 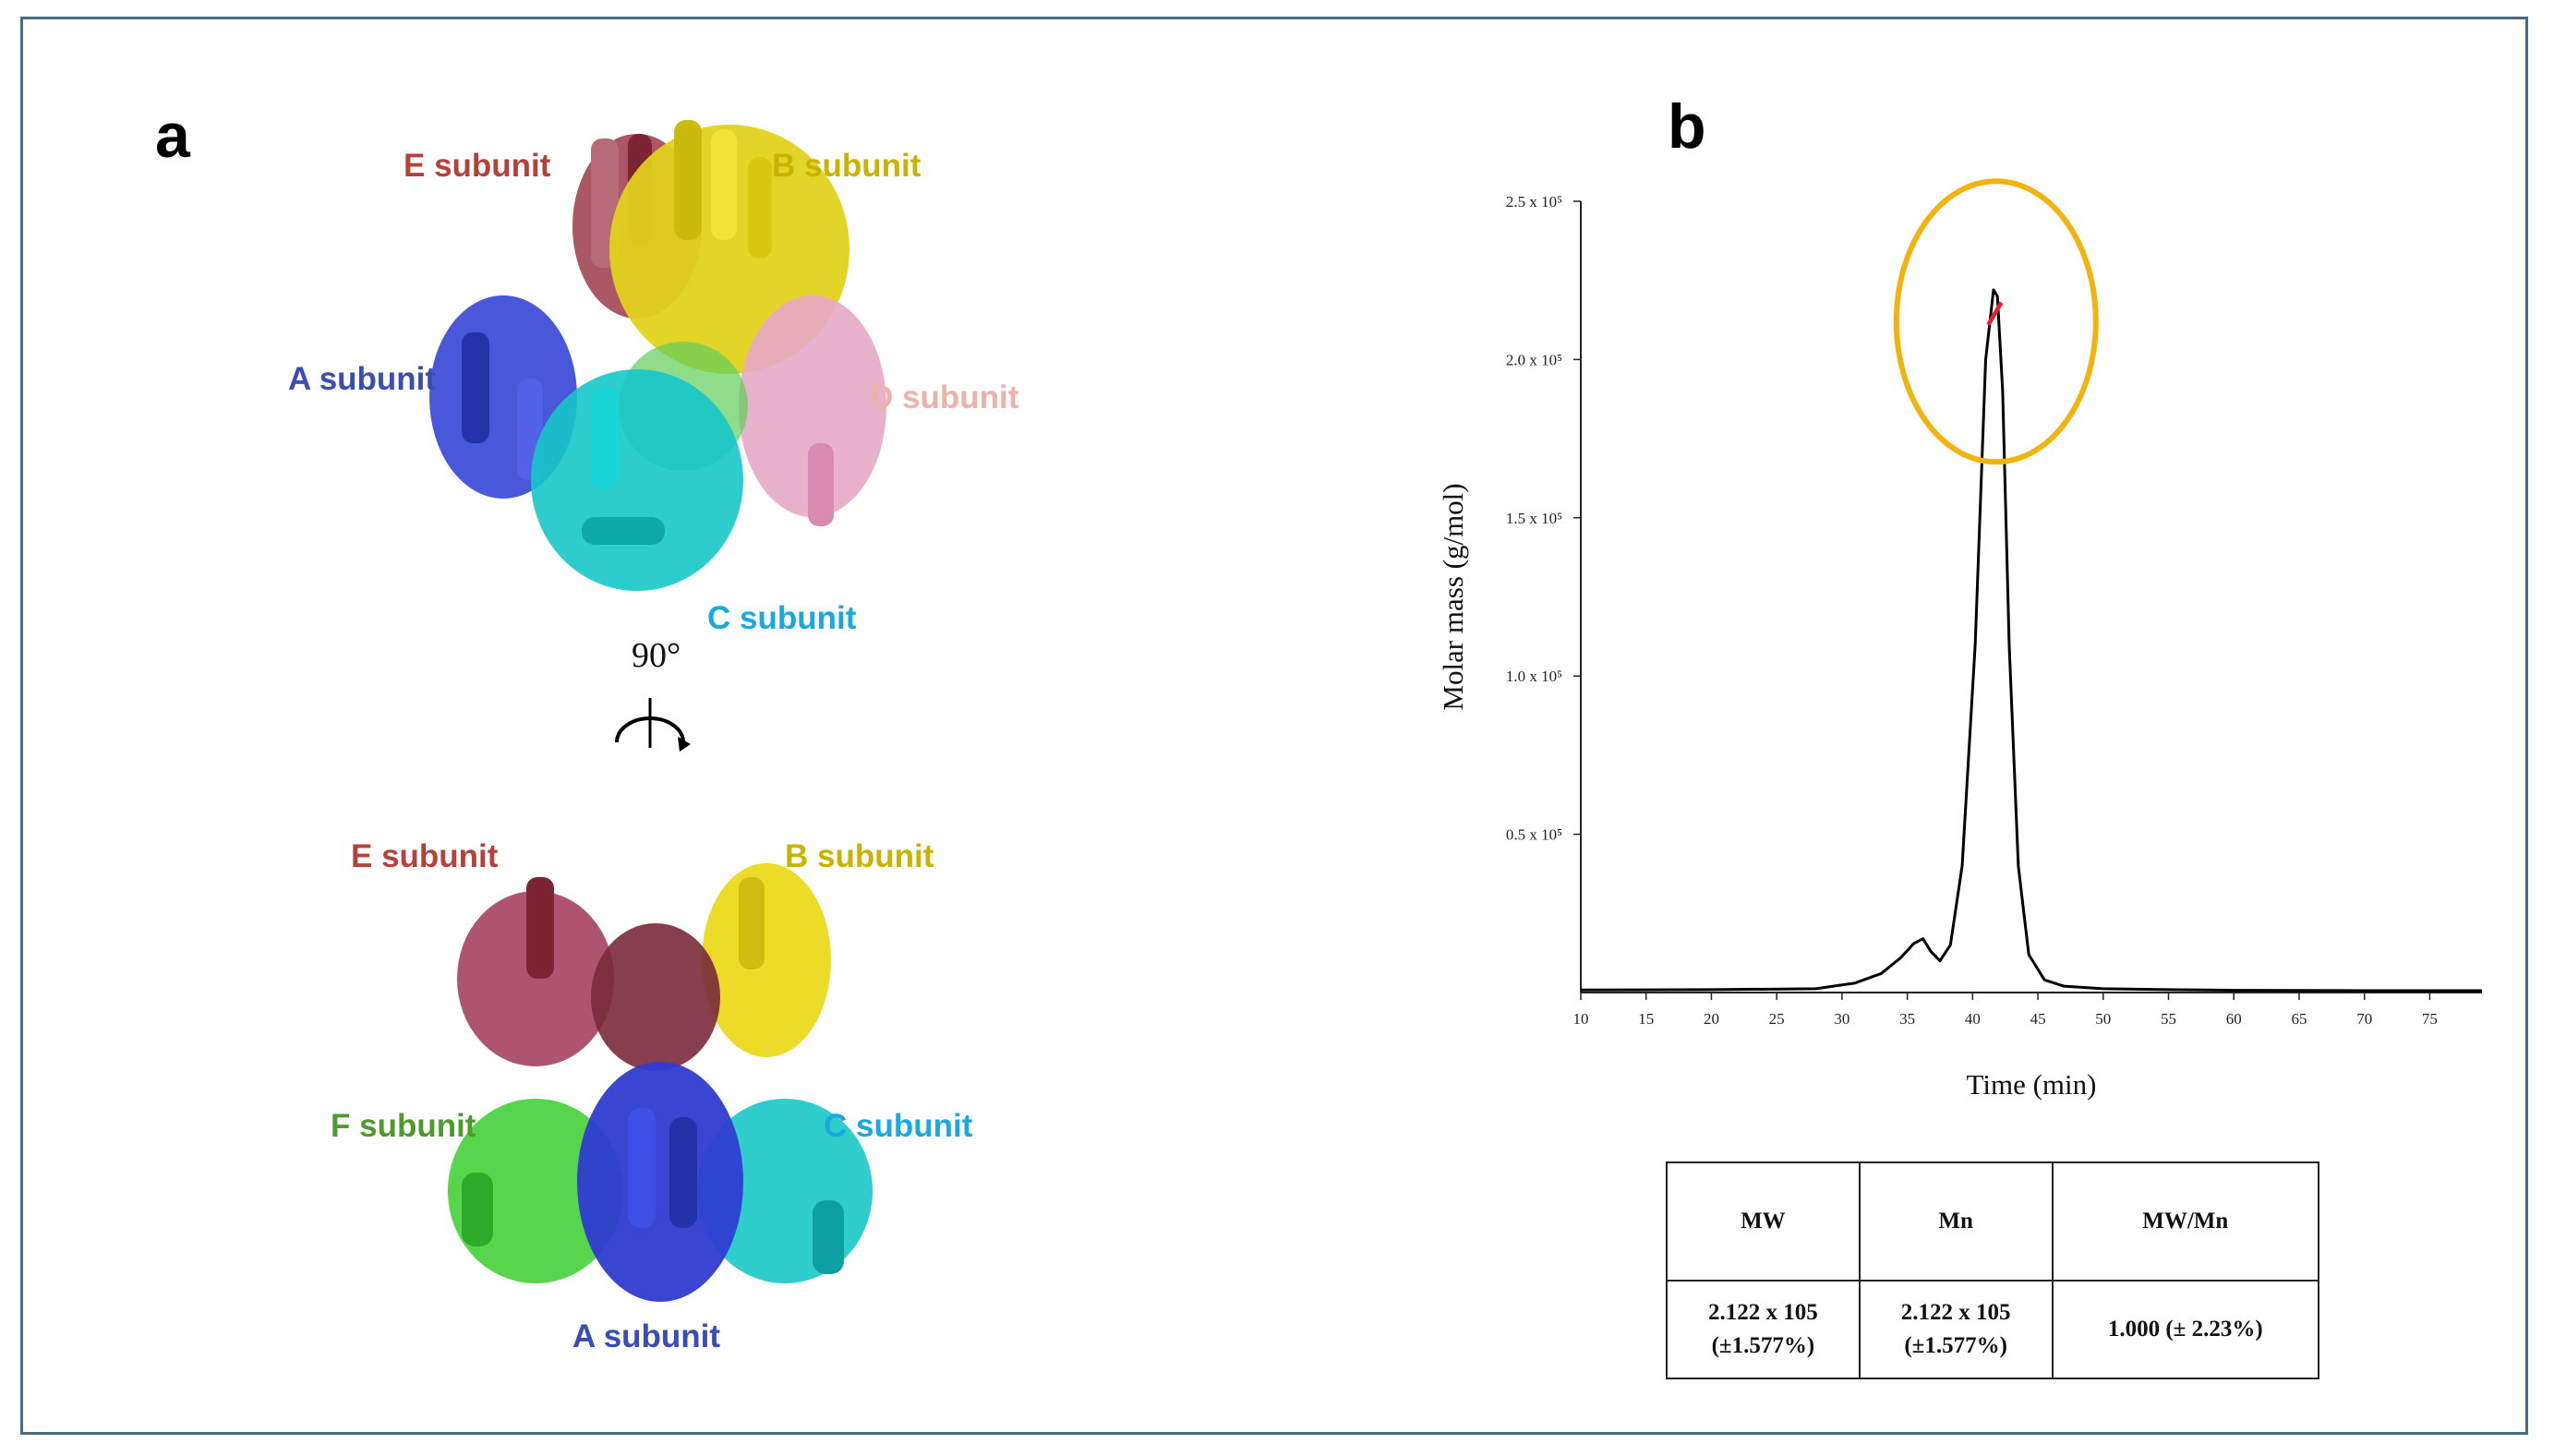 What do you see at coordinates (1763, 1312) in the screenshot?
I see `cell-mw-value: 2.122 x 105` at bounding box center [1763, 1312].